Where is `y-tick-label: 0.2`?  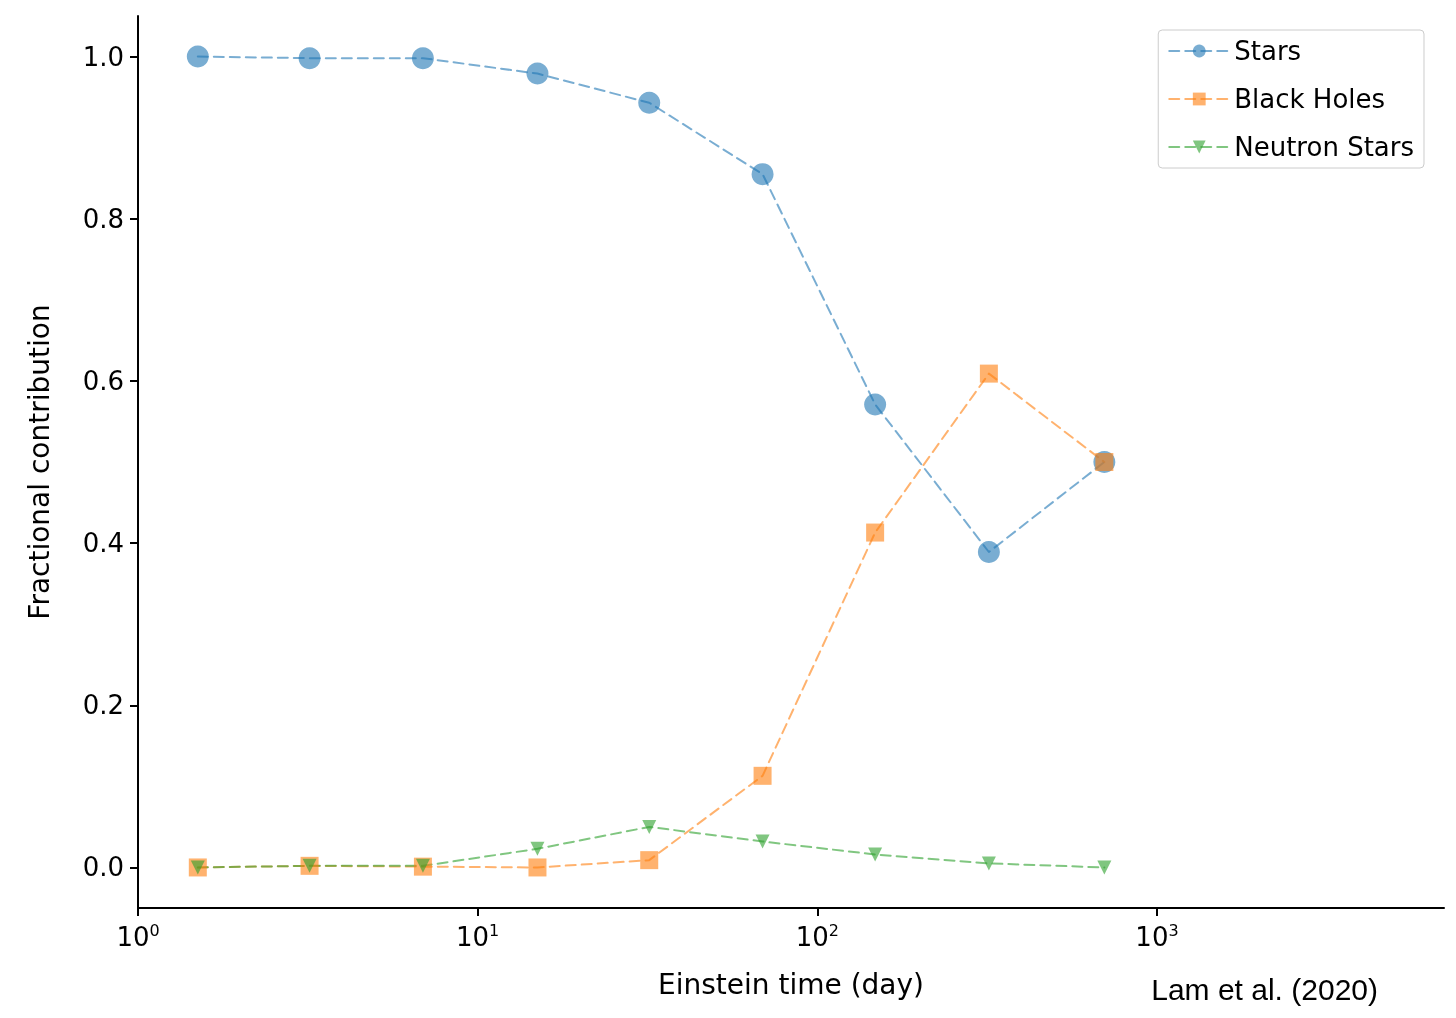
y-tick-label: 0.2 is located at coordinates (103, 705).